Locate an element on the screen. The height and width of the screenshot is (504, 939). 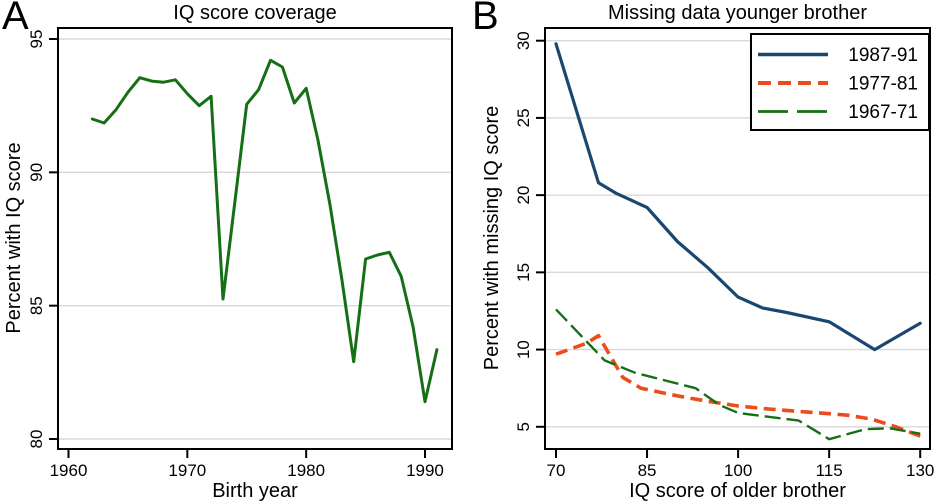
y-tick-label: 95 is located at coordinates (36, 39).